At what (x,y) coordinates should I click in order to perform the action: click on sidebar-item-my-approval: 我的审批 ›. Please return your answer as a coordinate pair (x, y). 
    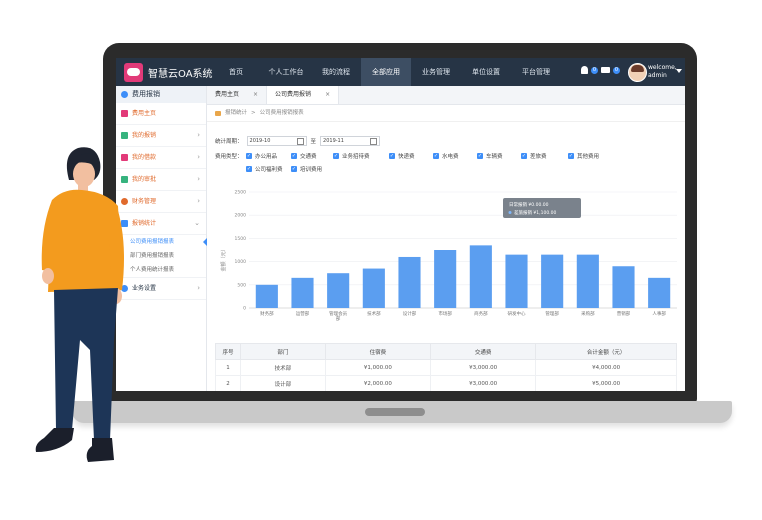
    Looking at the image, I should click on (161, 180).